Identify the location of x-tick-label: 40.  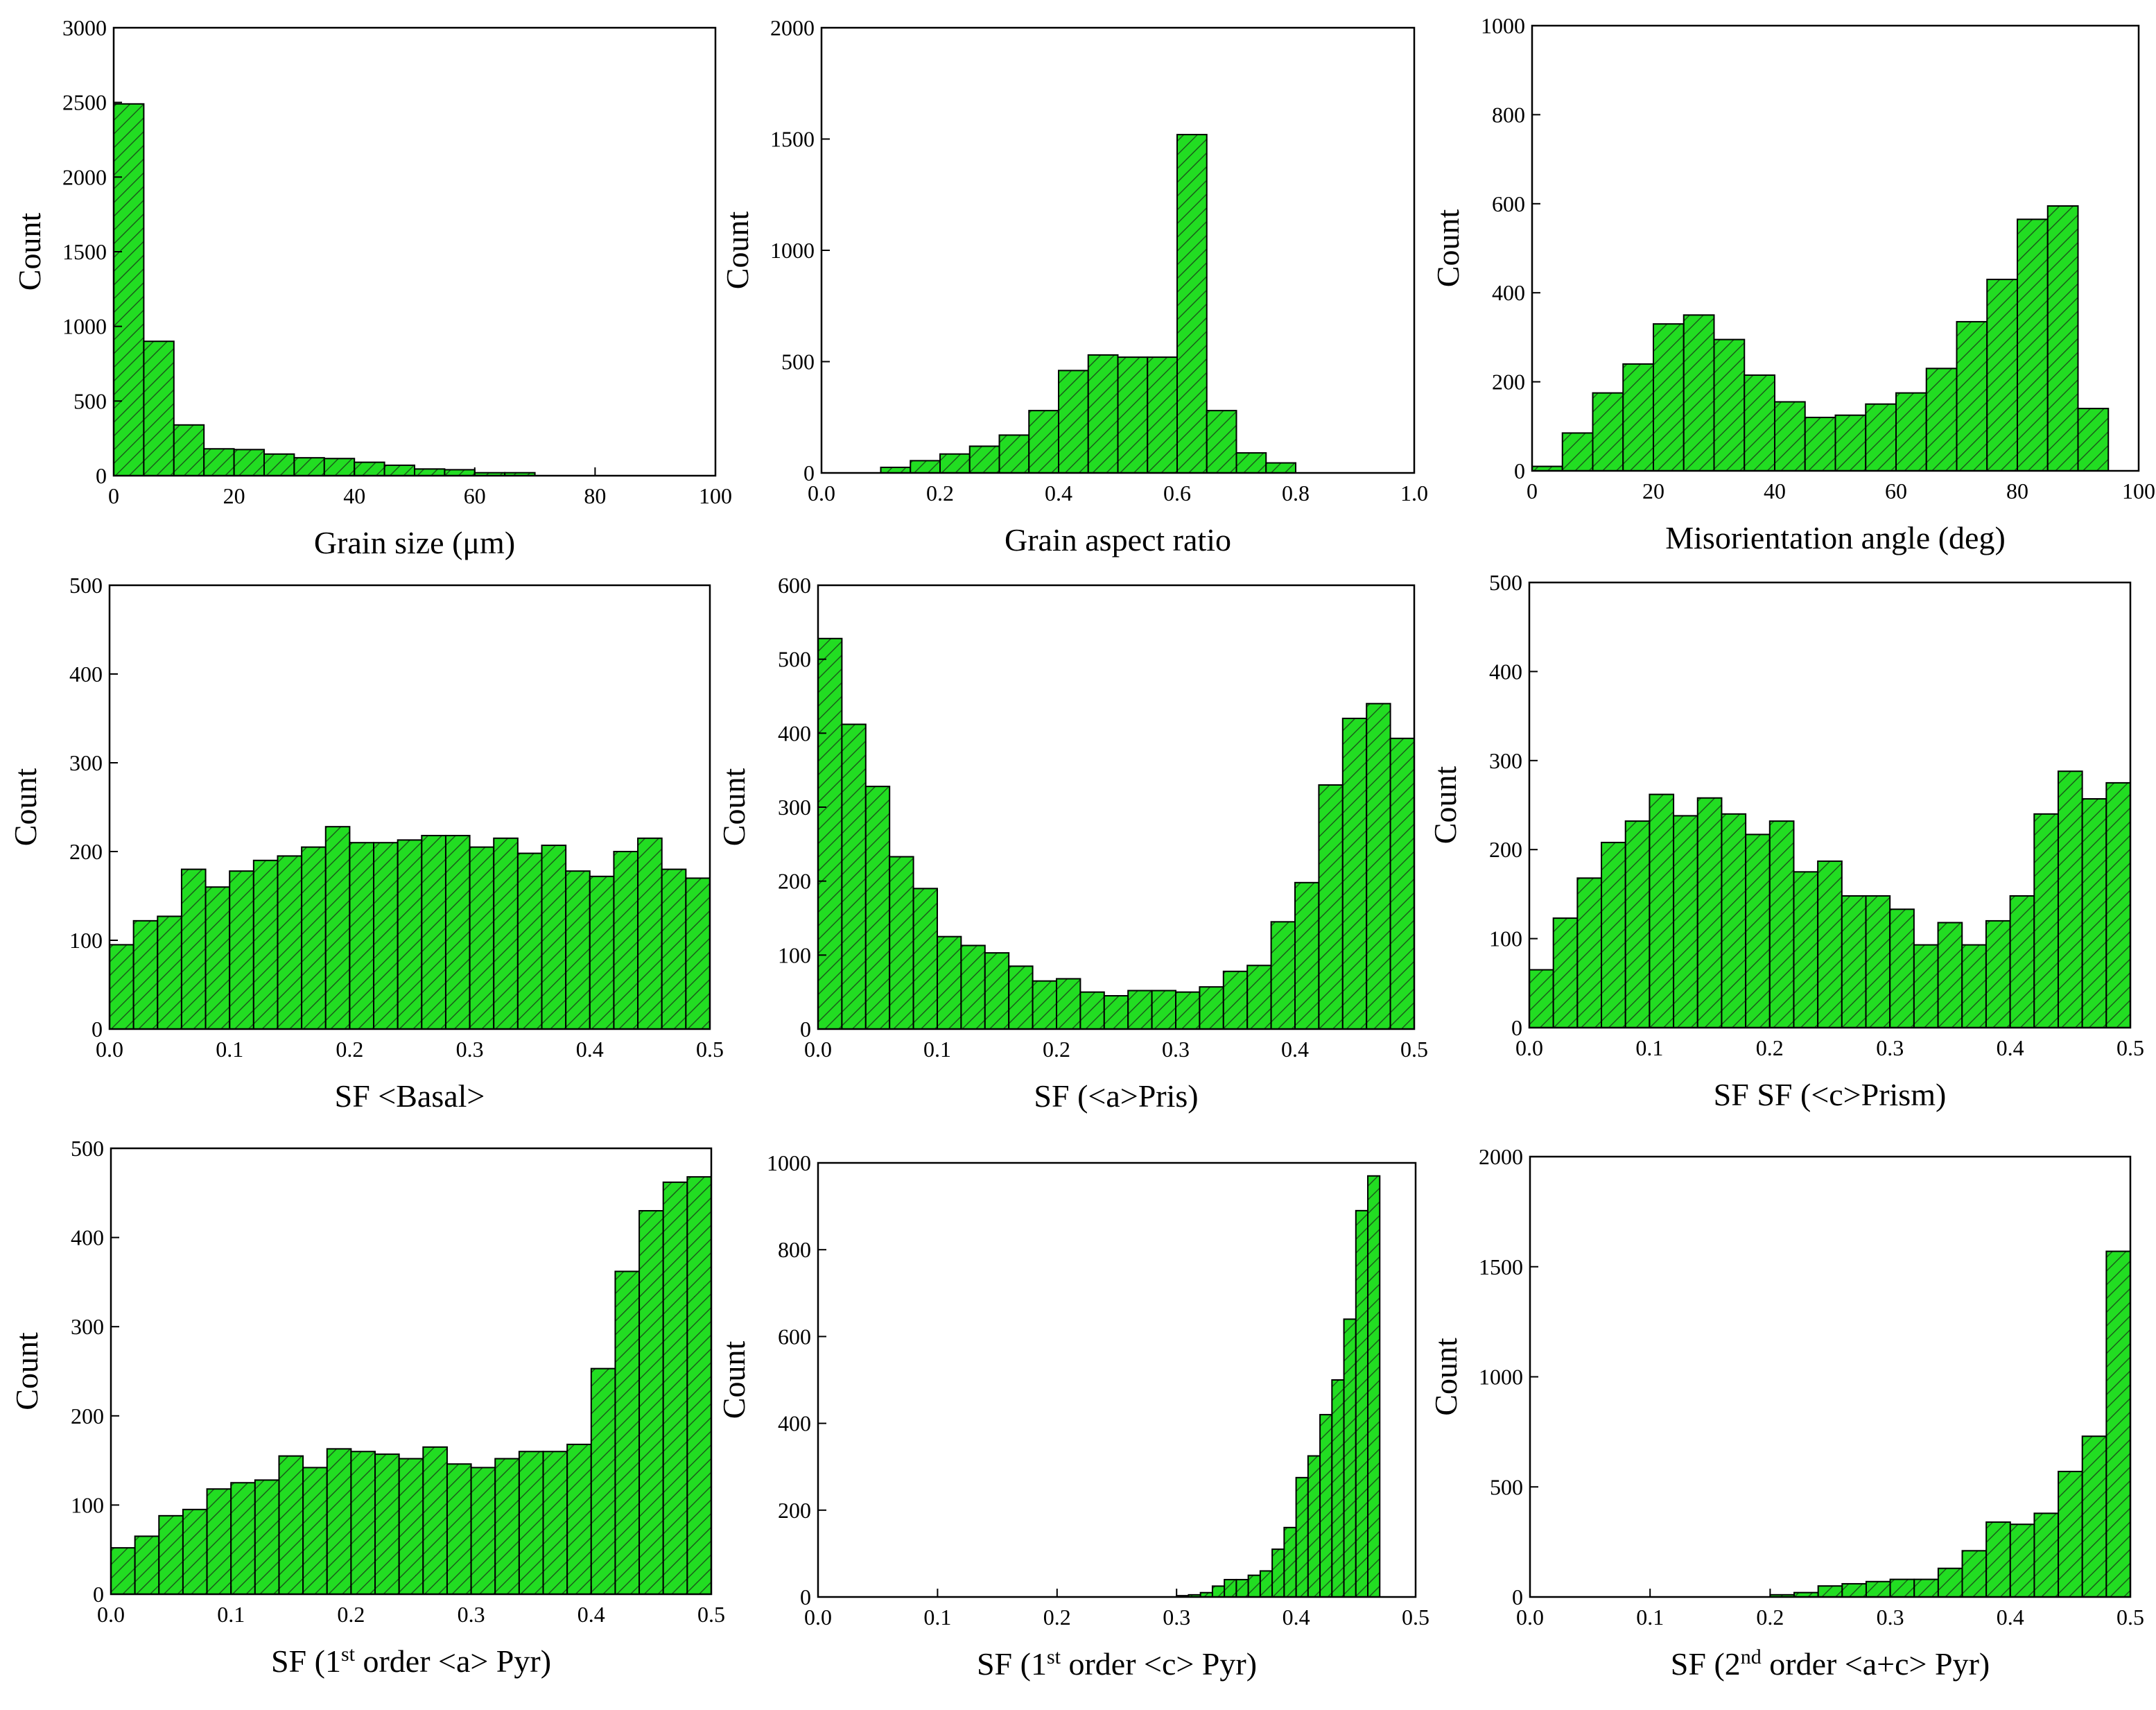
(1775, 490).